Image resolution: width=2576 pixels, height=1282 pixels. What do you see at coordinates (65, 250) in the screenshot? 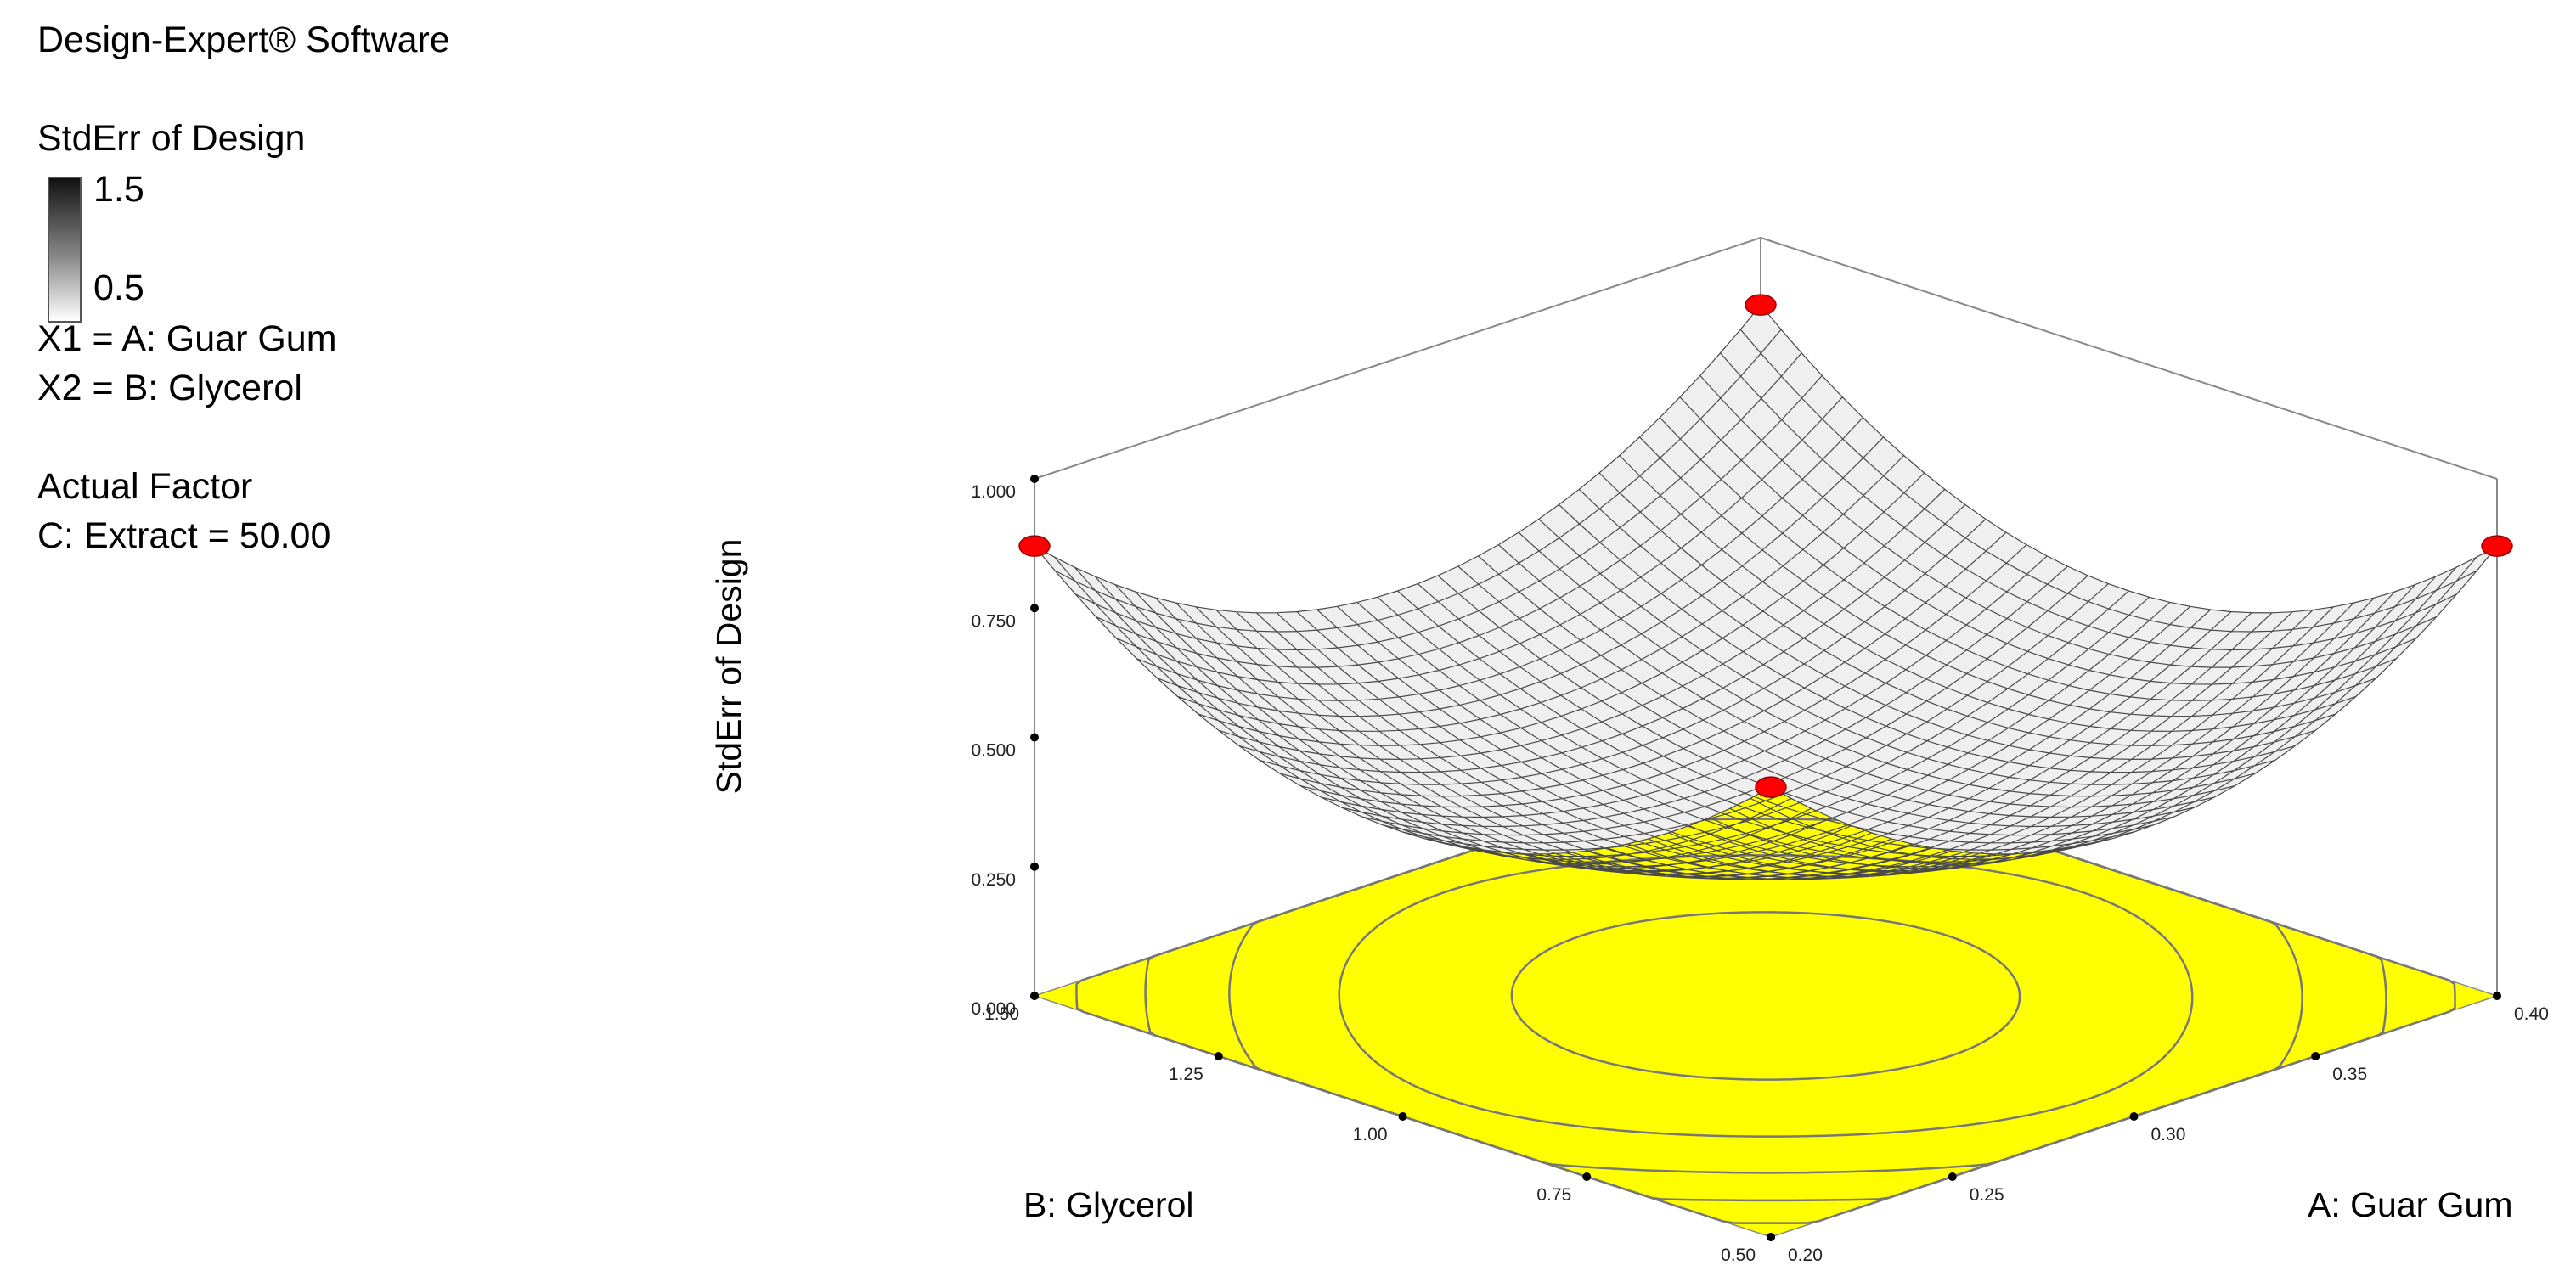
I see `legend-gradient-bar` at bounding box center [65, 250].